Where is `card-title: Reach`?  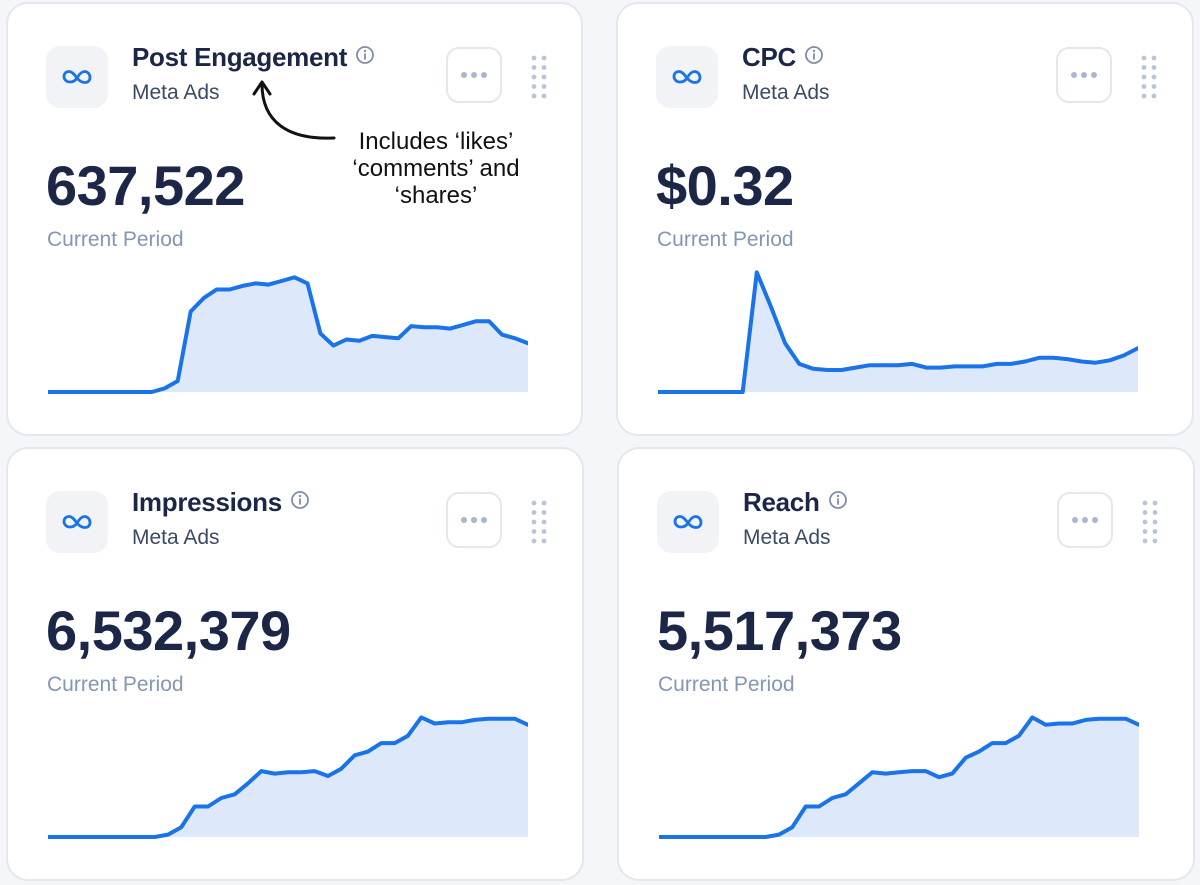 card-title: Reach is located at coordinates (781, 502).